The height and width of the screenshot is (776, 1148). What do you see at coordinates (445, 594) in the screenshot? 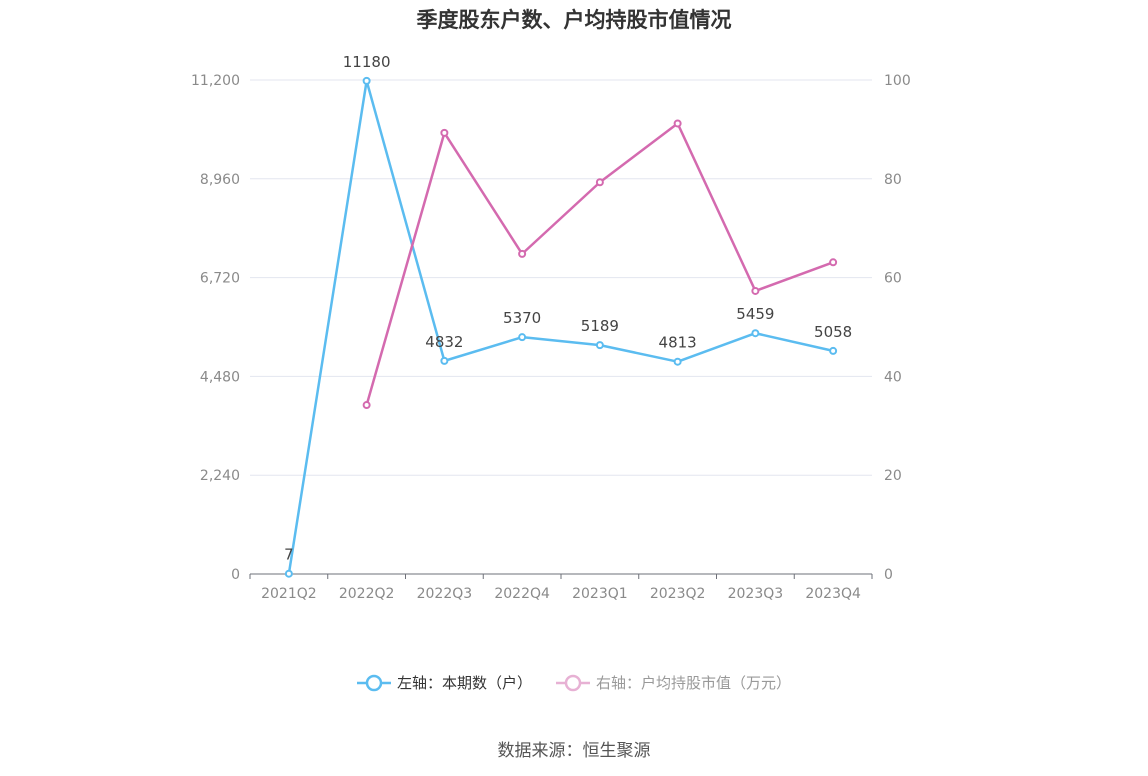
I see `x-tick-label: 2022Q3` at bounding box center [445, 594].